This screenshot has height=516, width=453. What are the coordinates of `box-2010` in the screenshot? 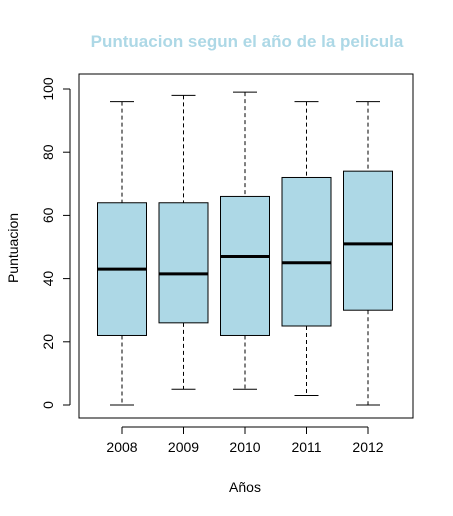 It's located at (245, 240).